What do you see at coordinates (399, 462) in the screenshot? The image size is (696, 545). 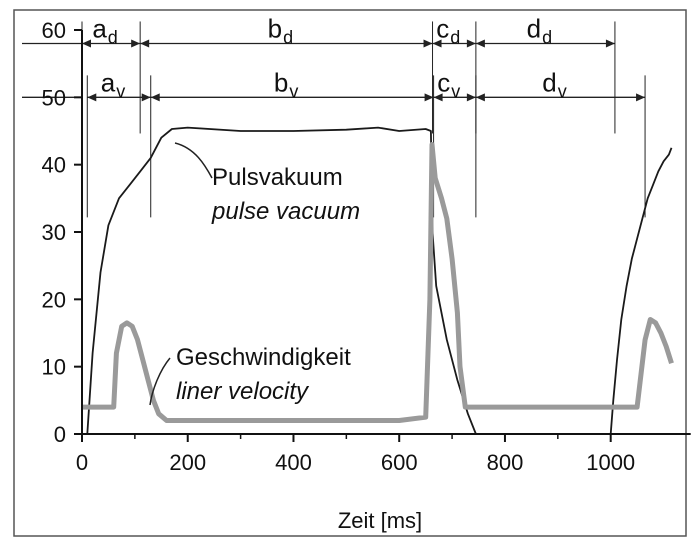 I see `x-tick-label: 600` at bounding box center [399, 462].